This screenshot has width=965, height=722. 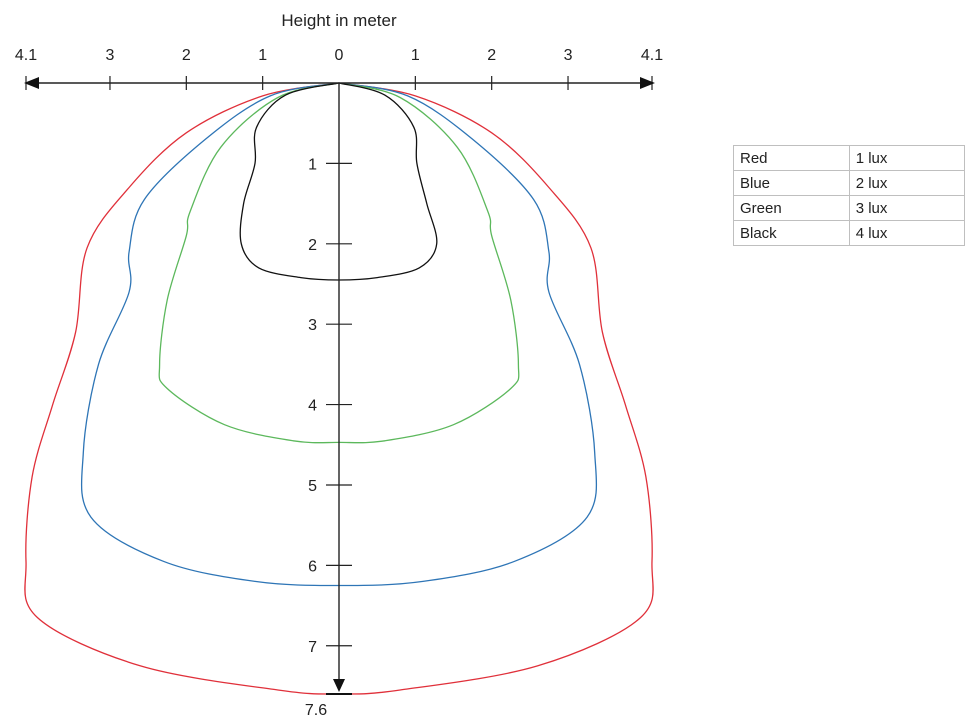 I want to click on legend-row: Red 1 lux, so click(x=849, y=158).